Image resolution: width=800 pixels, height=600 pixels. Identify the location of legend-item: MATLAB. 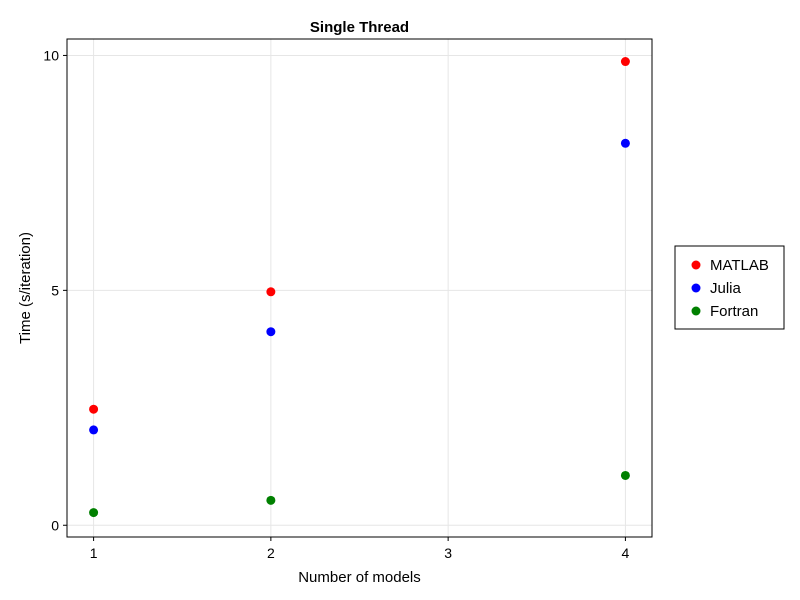
(730, 265).